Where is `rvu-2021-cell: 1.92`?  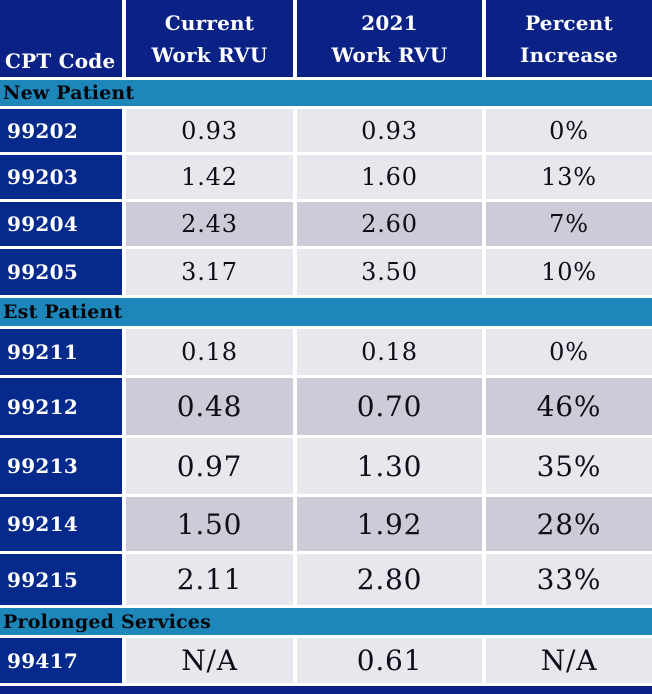 rvu-2021-cell: 1.92 is located at coordinates (389, 524).